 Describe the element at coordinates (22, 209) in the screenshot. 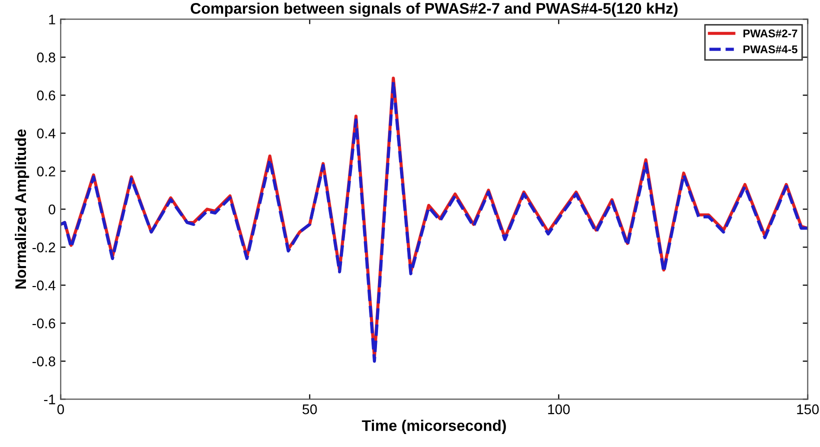

I see `y-axis-title: Normalized Amplitude` at that location.